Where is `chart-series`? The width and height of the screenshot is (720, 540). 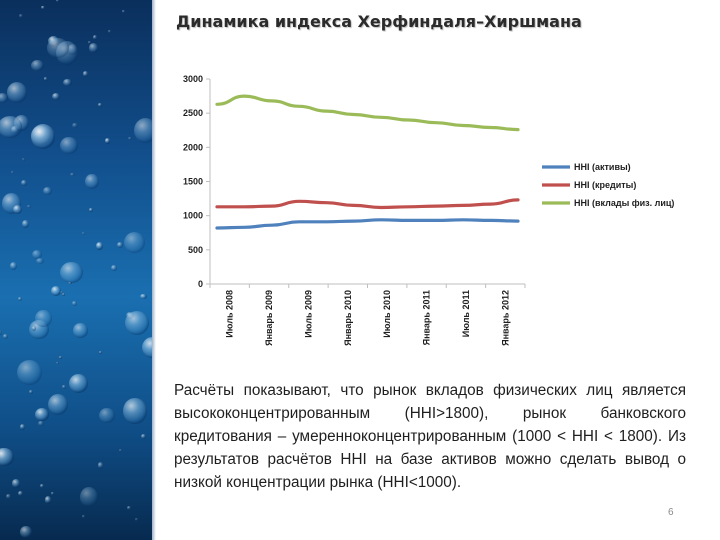 chart-series is located at coordinates (367, 162).